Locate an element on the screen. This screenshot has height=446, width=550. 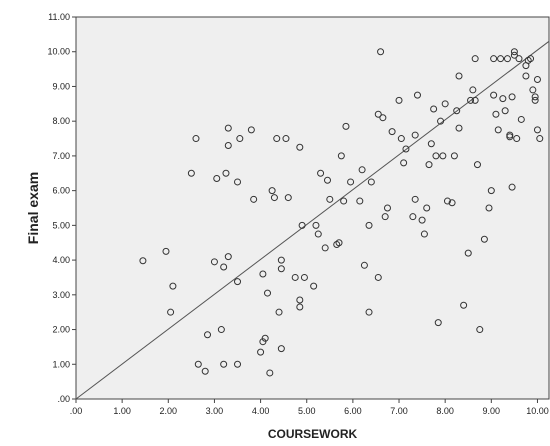
x-axis-title: COURSEWORK is located at coordinates (313, 434).